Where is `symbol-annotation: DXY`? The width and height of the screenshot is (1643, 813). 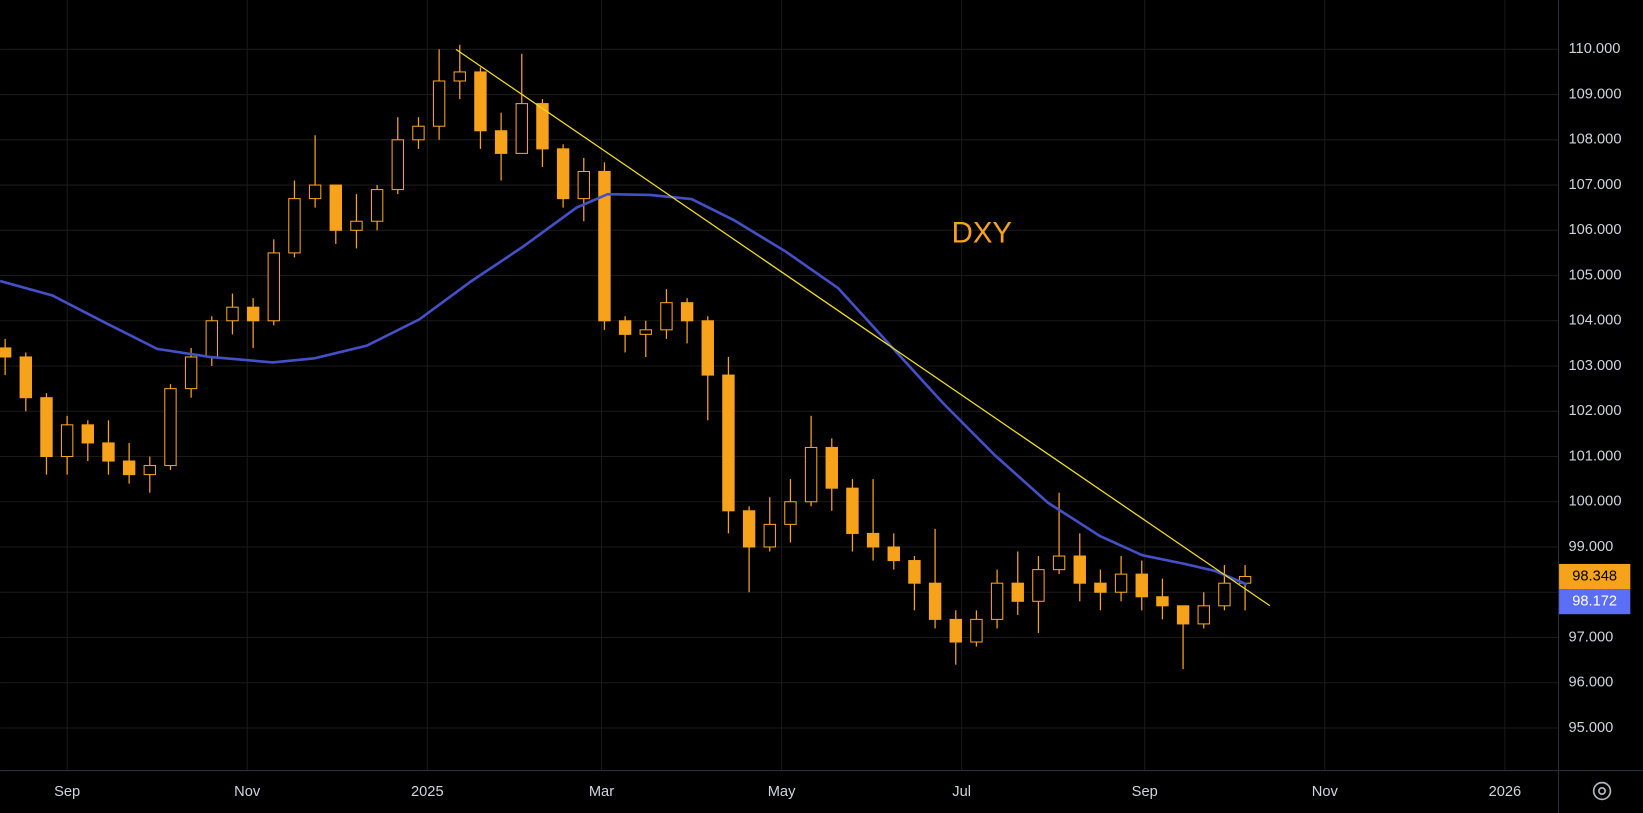 symbol-annotation: DXY is located at coordinates (982, 232).